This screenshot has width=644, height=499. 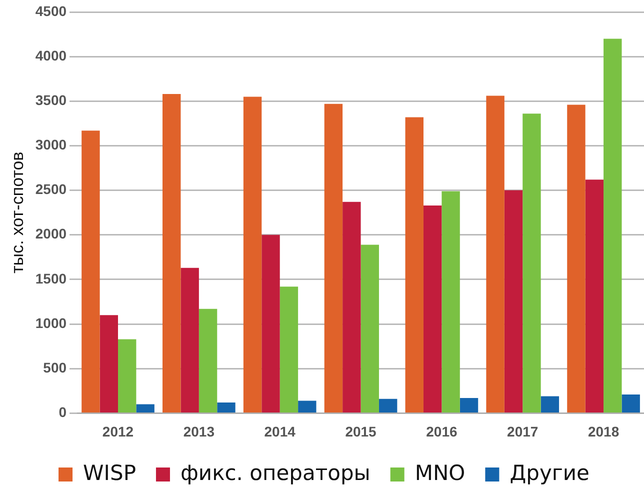 I want to click on legend-label: Другие, so click(x=550, y=472).